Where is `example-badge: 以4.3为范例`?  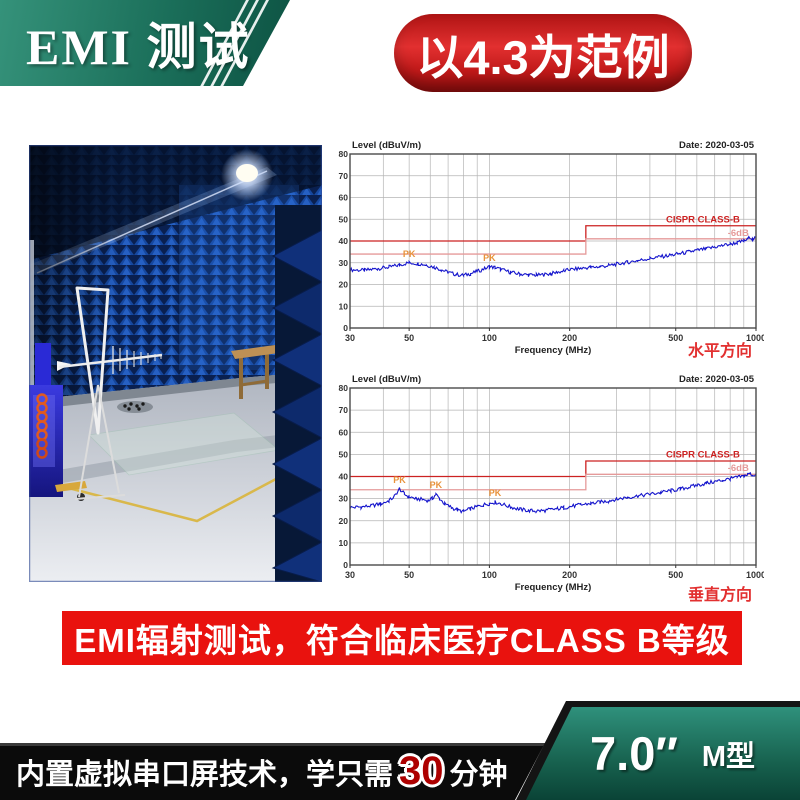
example-badge: 以4.3为范例 is located at coordinates (543, 53).